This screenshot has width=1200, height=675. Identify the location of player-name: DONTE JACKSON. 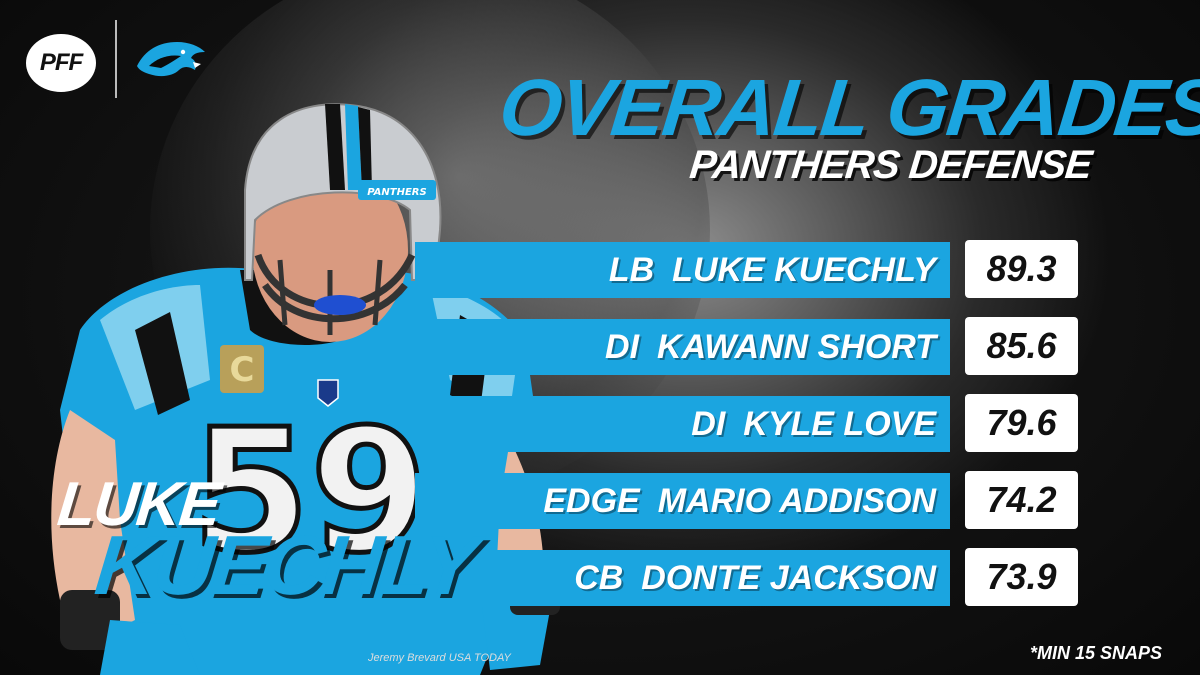
(788, 577).